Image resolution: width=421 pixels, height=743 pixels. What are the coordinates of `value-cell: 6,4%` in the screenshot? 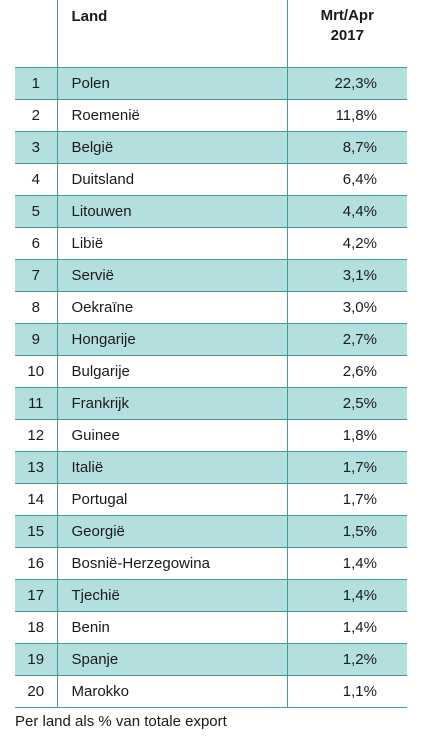 It's located at (347, 179).